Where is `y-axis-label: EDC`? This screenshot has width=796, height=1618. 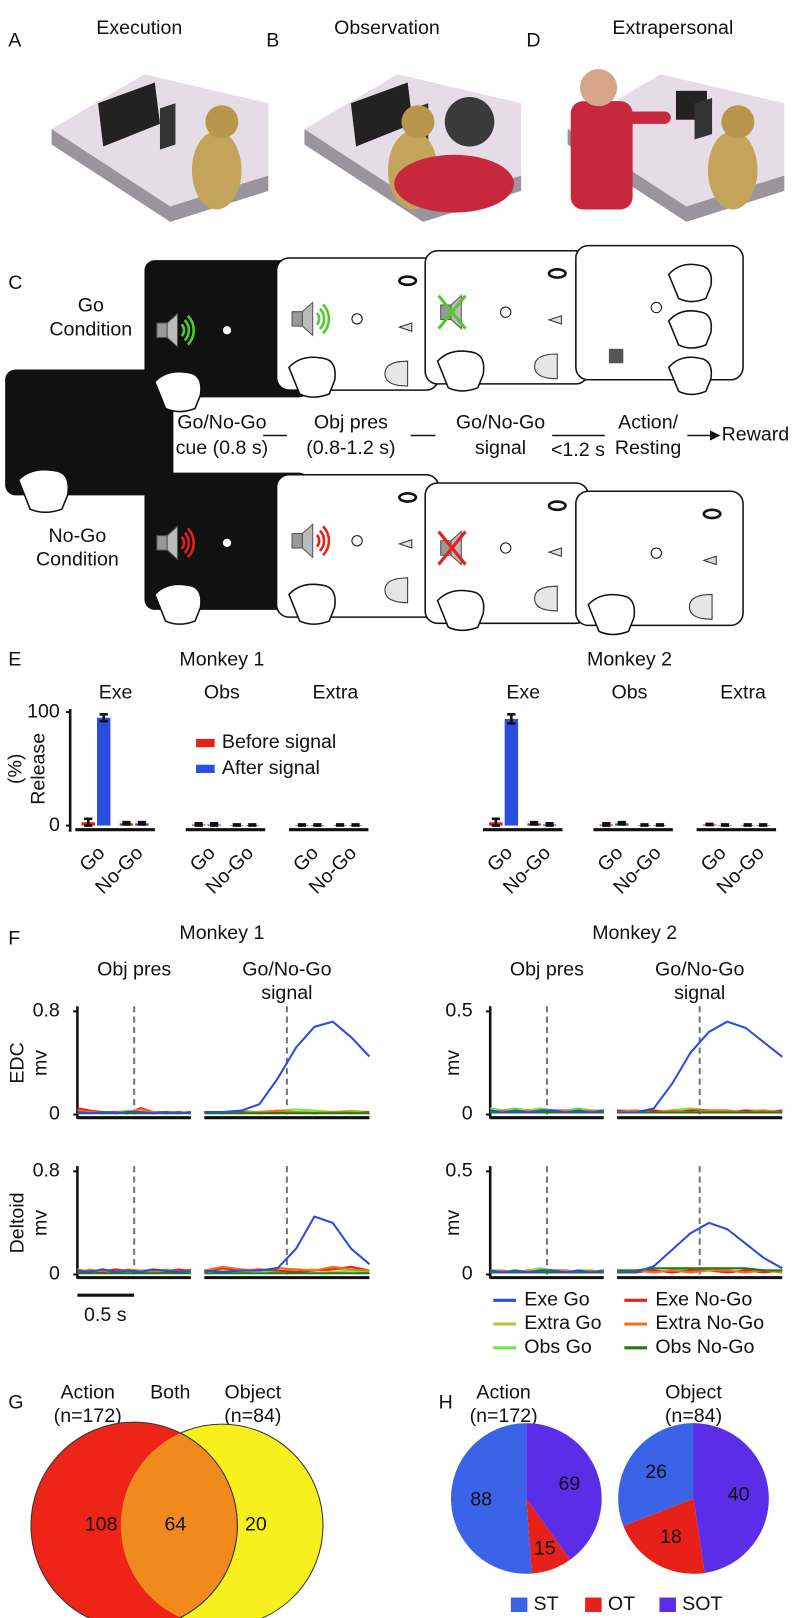
y-axis-label: EDC is located at coordinates (18, 1062).